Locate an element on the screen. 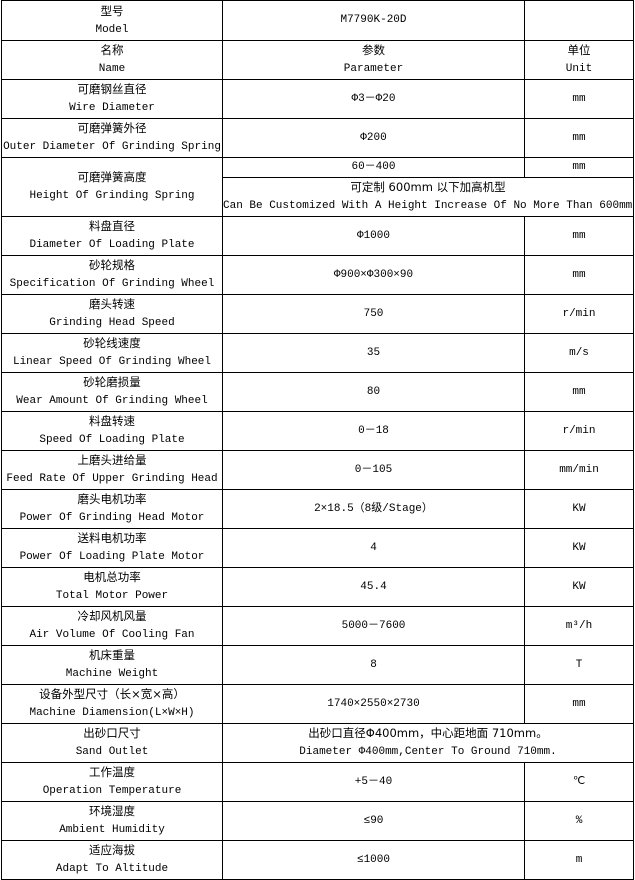  table-row: 适应海拔 Adapt To Altitude ≤1000 m is located at coordinates (317, 860).